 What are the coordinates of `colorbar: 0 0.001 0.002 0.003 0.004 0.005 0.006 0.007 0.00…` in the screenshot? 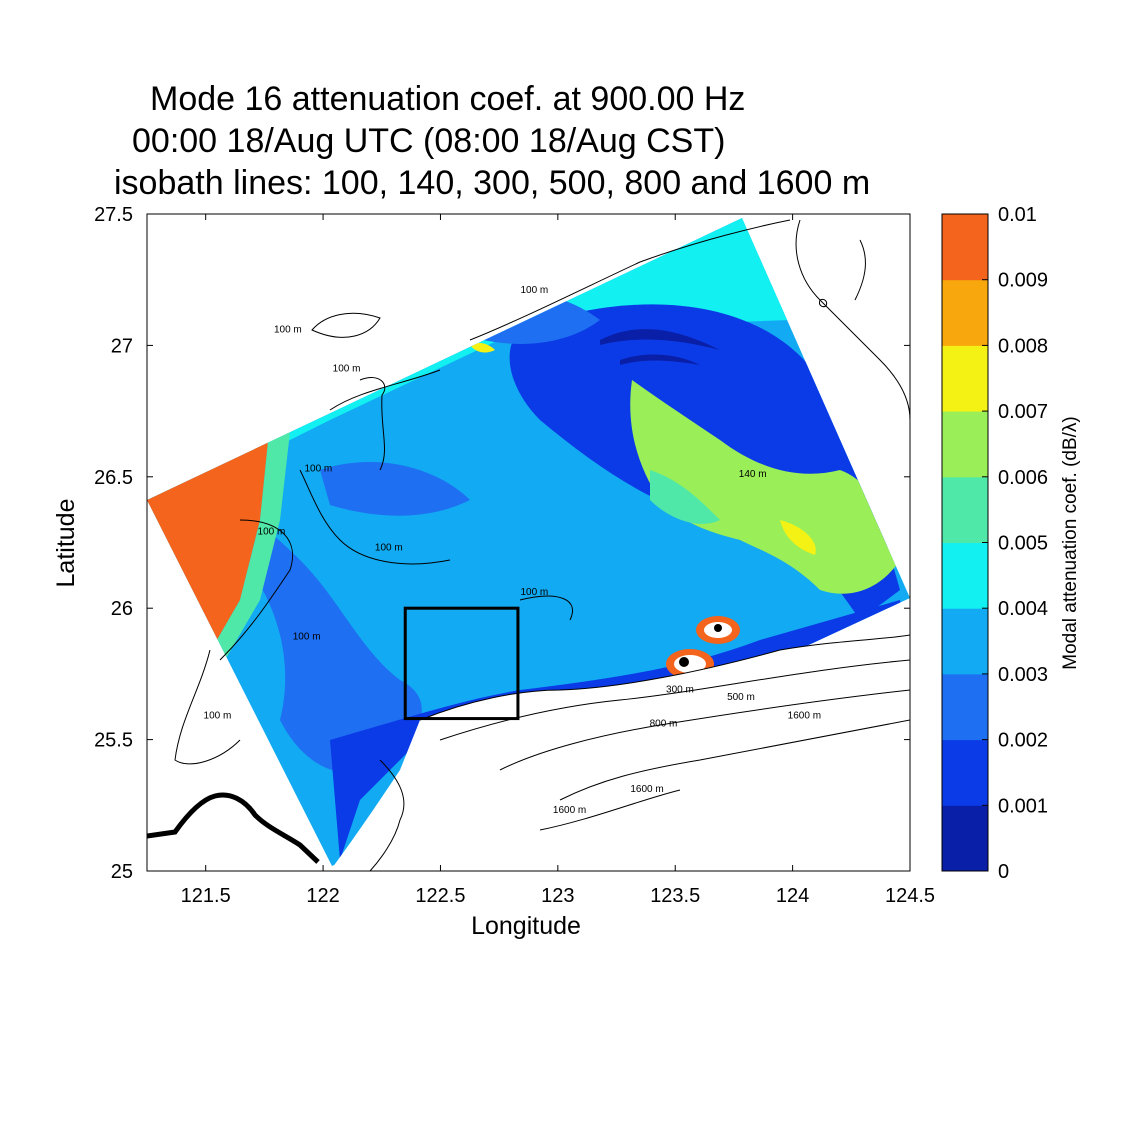 It's located at (994, 543).